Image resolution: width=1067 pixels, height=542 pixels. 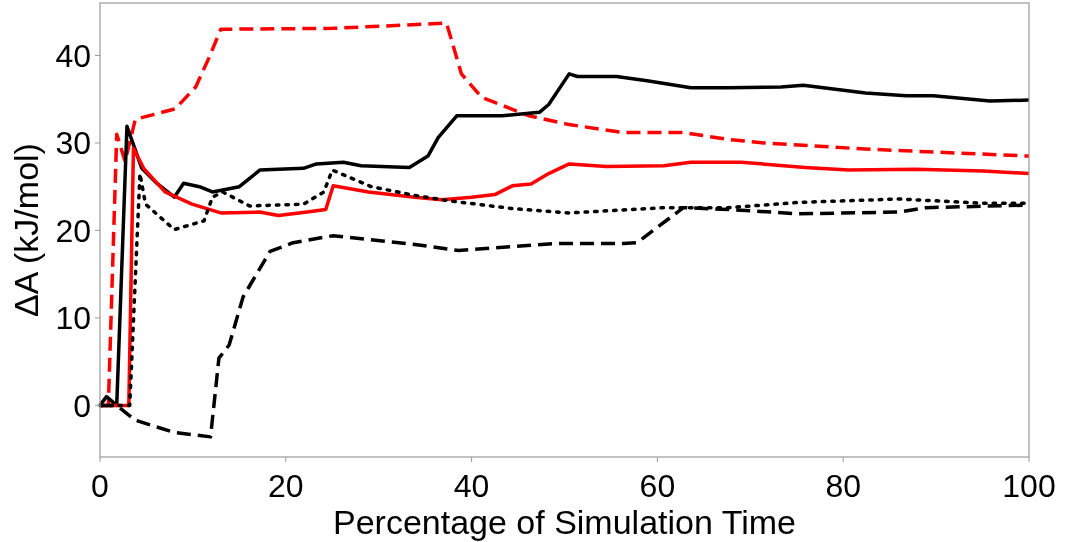 I want to click on x-tick-label: 80, so click(x=843, y=486).